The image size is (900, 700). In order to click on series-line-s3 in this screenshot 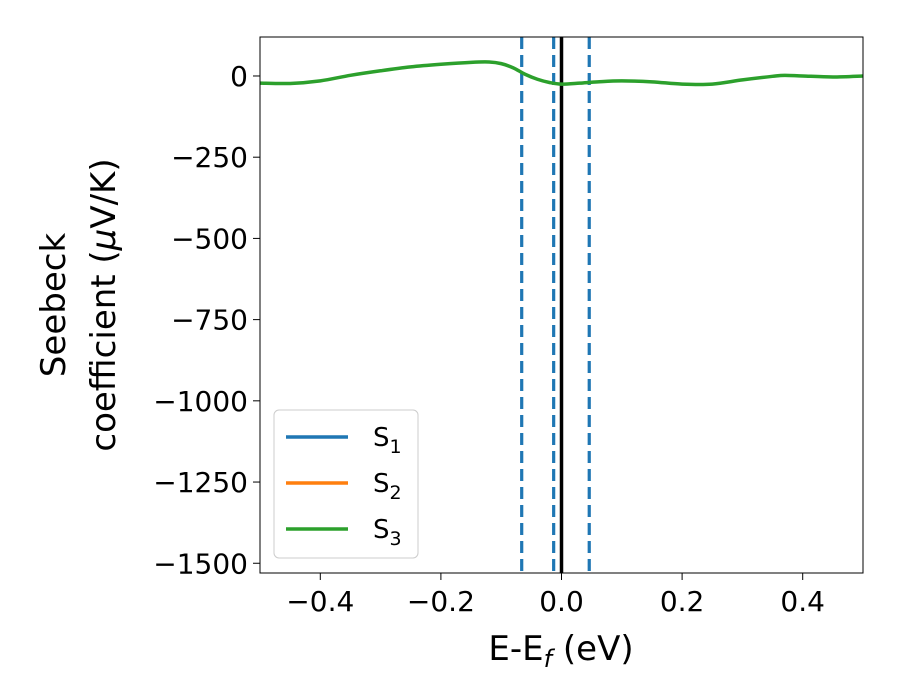, I will do `click(561, 73)`.